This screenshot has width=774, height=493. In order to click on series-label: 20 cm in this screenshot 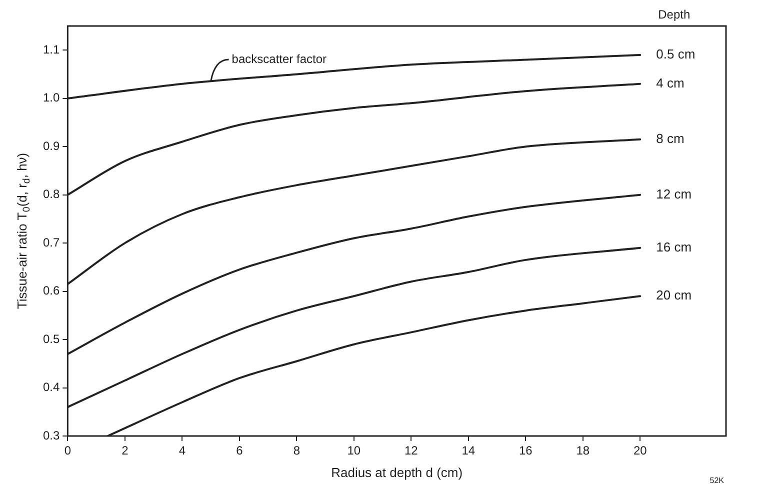, I will do `click(674, 295)`.